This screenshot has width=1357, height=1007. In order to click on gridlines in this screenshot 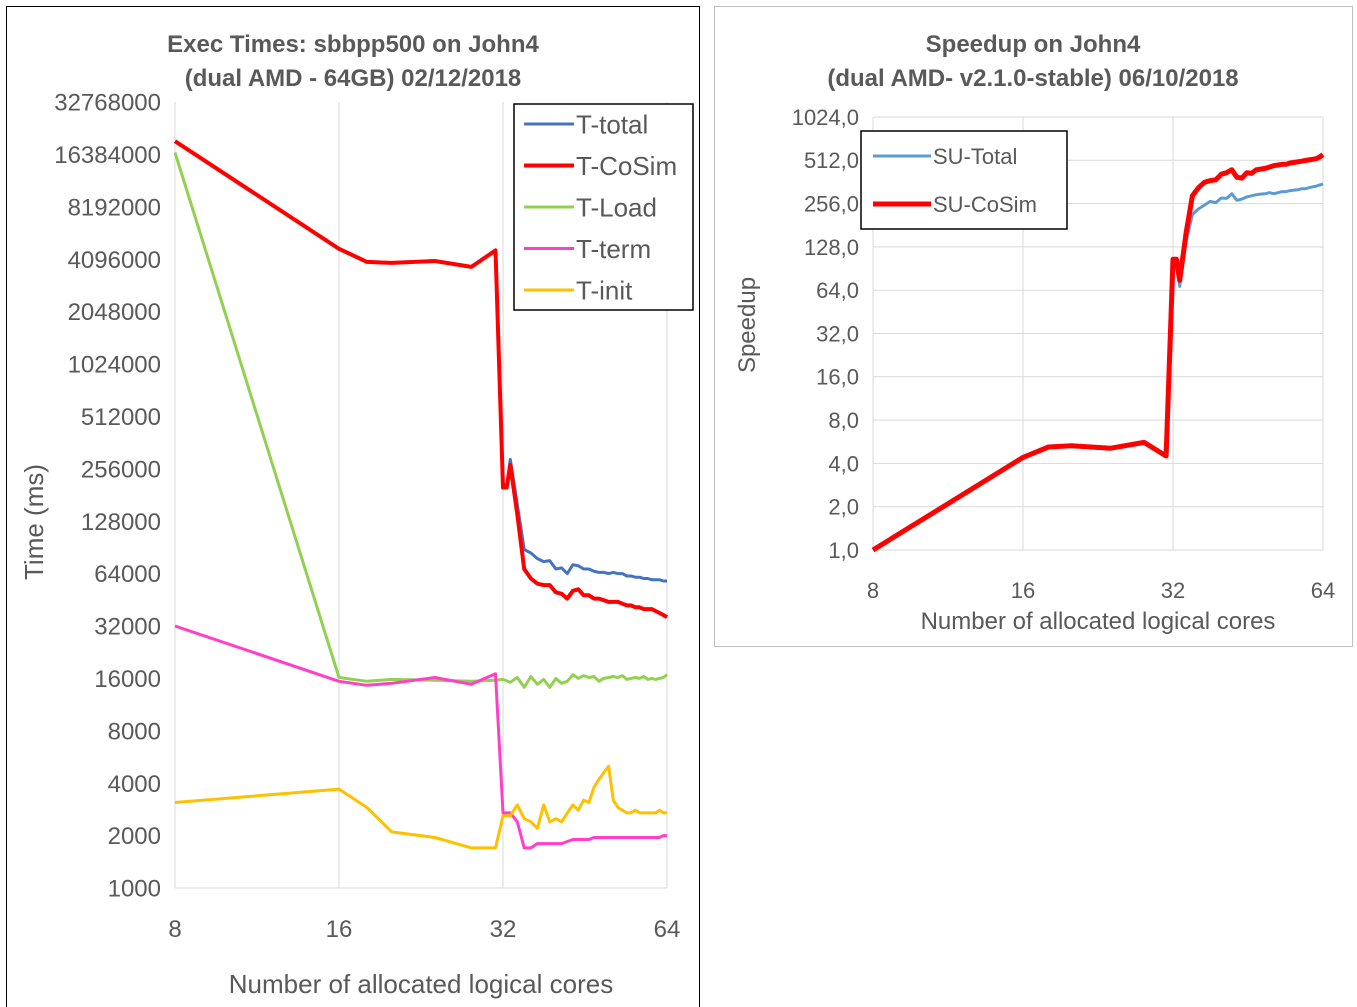, I will do `click(1098, 333)`.